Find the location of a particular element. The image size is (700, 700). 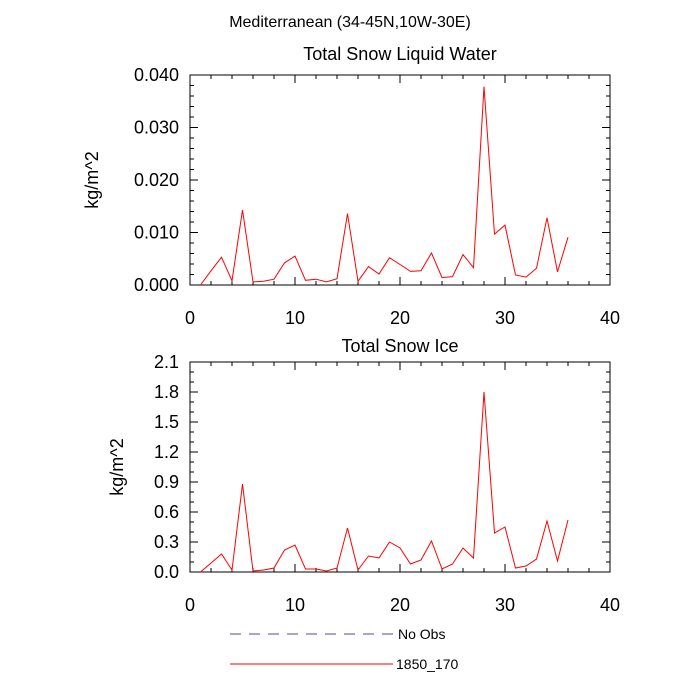

x-tick-label-bottom: 20 is located at coordinates (400, 605).